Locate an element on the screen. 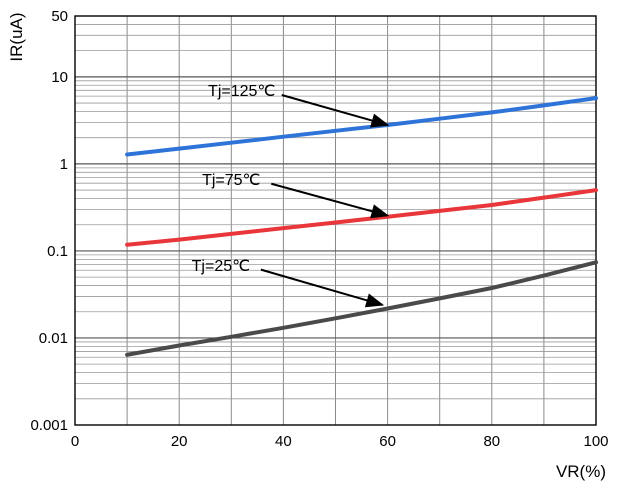 The height and width of the screenshot is (491, 619). y-tick-label: 1 is located at coordinates (64, 164).